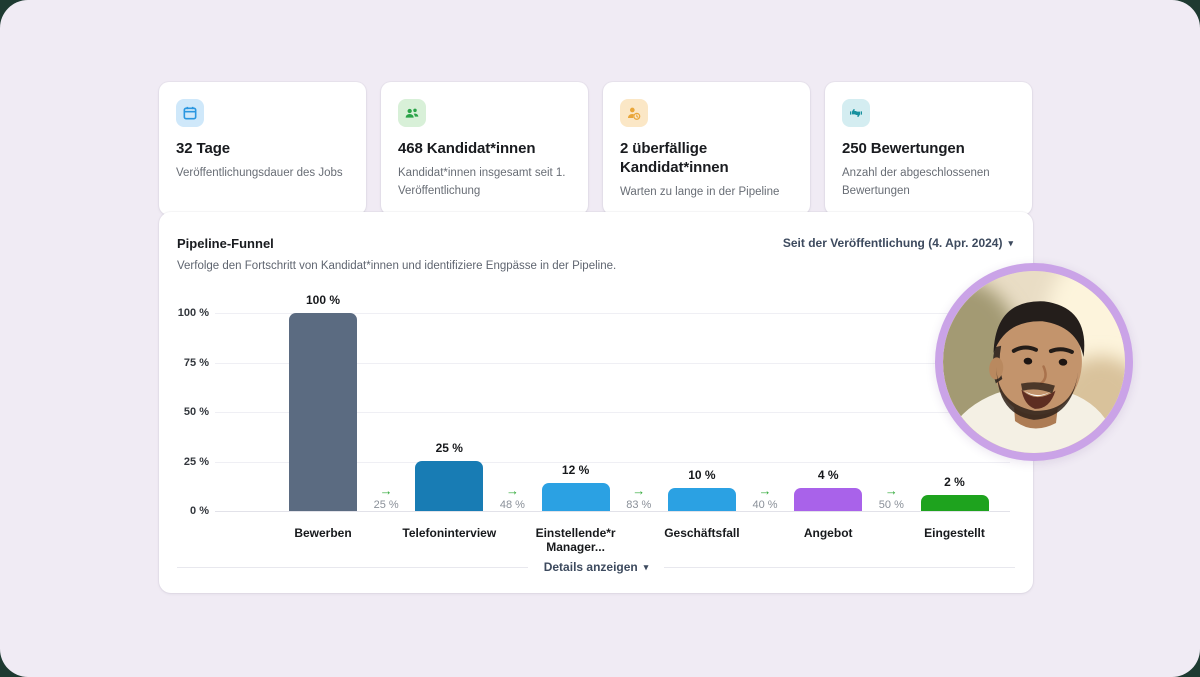 The width and height of the screenshot is (1200, 677). What do you see at coordinates (702, 533) in the screenshot?
I see `x-axis-label: Geschäftsfall` at bounding box center [702, 533].